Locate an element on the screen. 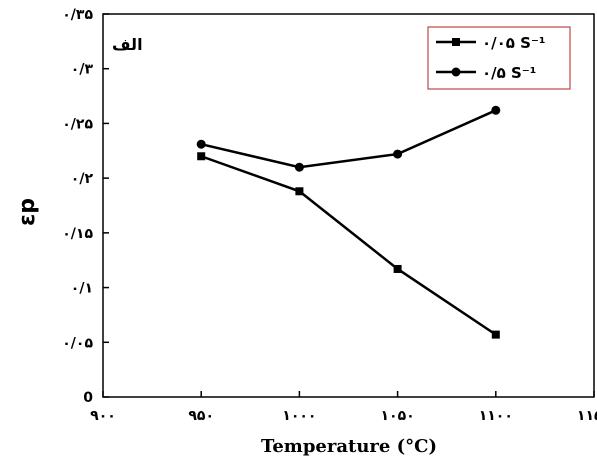 Image resolution: width=597 pixels, height=464 pixels. x-tick-label: ۱۰۵۰ is located at coordinates (398, 416).